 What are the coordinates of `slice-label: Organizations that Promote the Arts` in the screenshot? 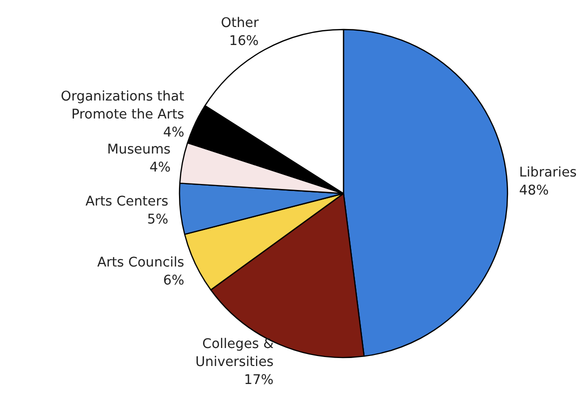 It's located at (122, 106).